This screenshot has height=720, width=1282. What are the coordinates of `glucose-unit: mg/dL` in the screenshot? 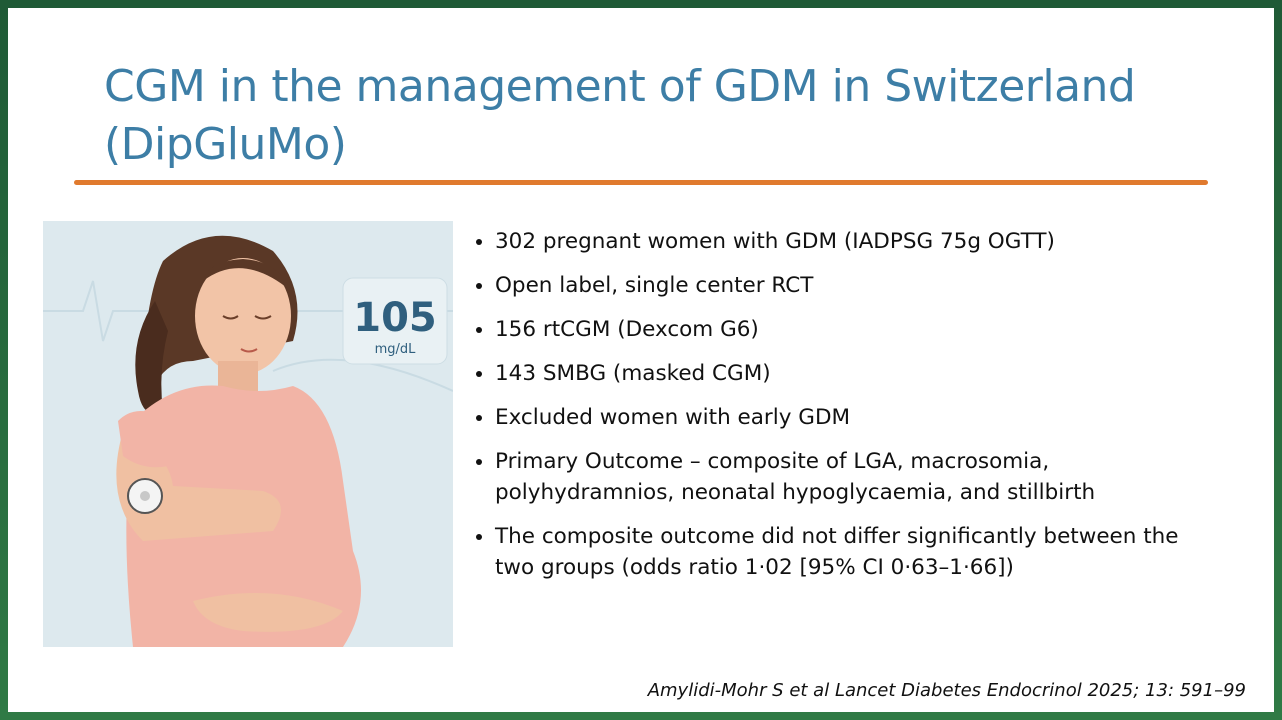 It's located at (396, 349).